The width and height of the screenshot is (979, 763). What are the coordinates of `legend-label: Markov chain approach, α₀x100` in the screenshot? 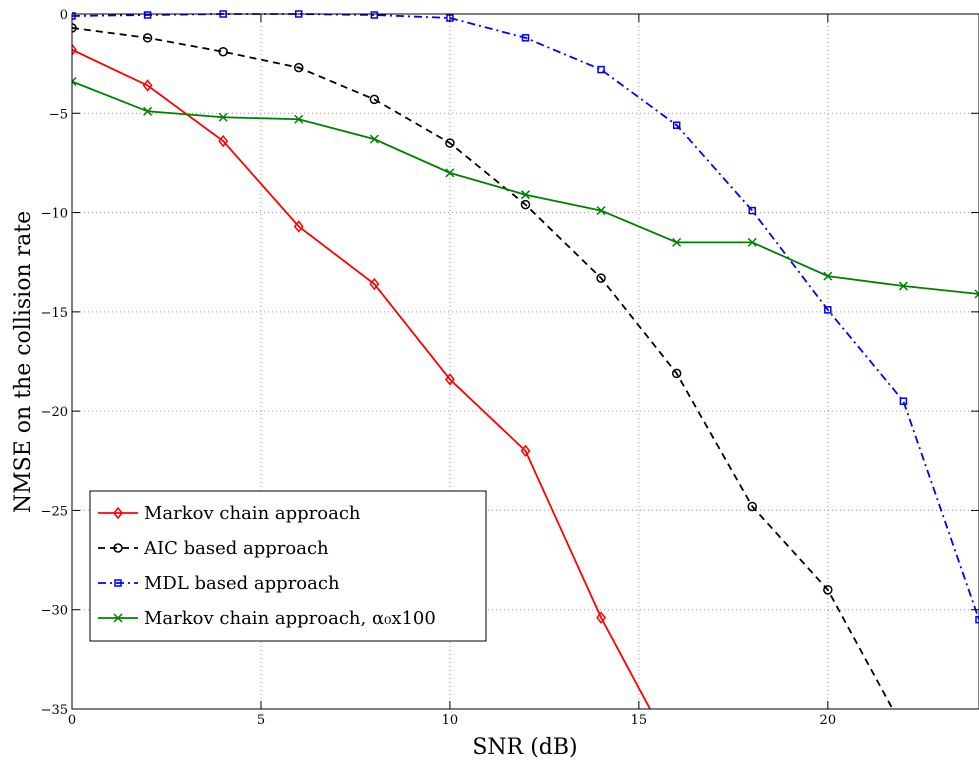 It's located at (290, 618).